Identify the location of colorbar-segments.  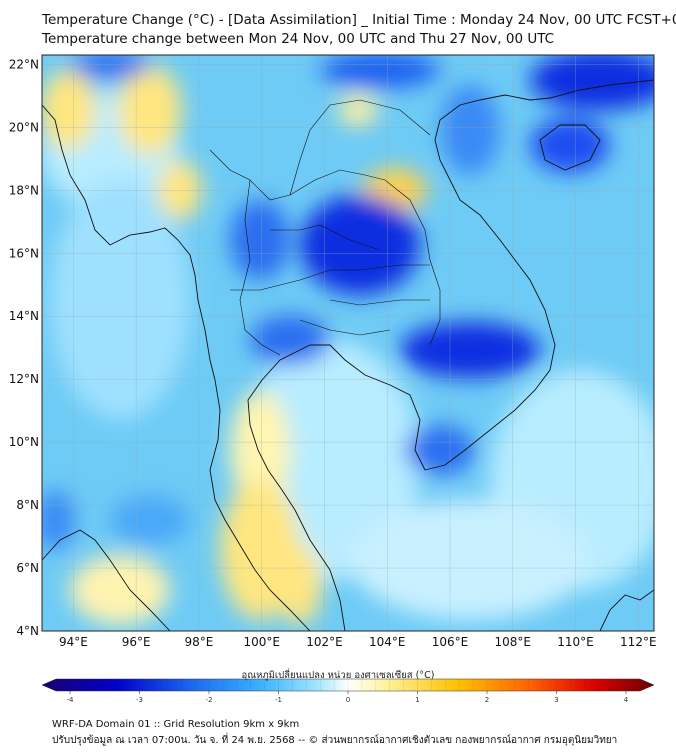
(341, 685).